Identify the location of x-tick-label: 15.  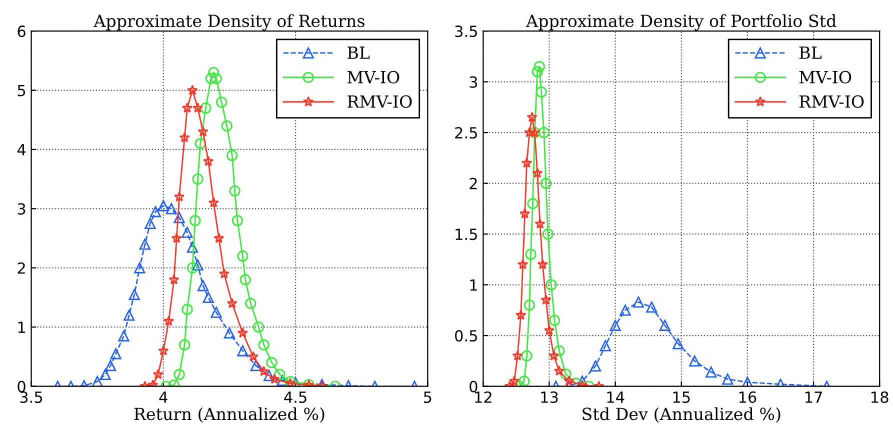
(681, 397).